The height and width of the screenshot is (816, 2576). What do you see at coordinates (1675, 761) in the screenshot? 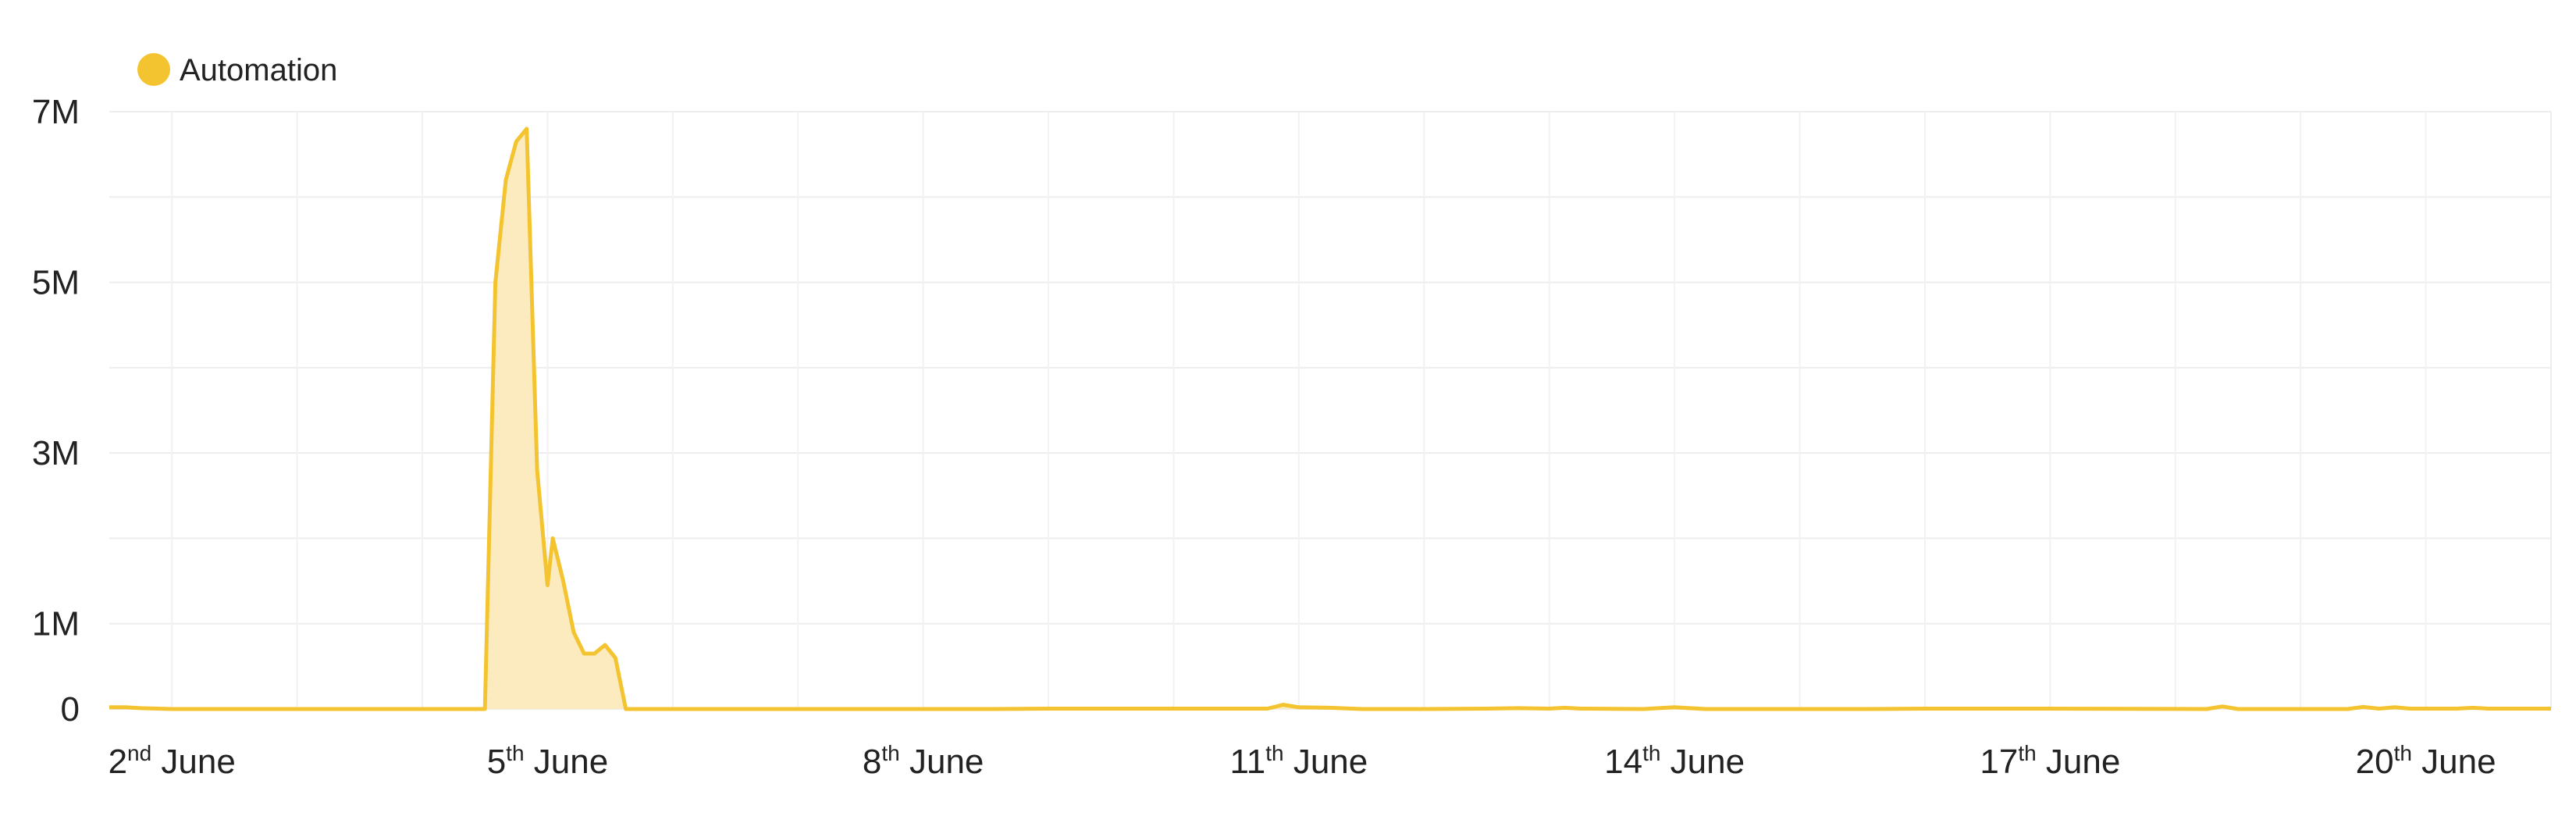
I see `x-tick-label: 14th June` at bounding box center [1675, 761].